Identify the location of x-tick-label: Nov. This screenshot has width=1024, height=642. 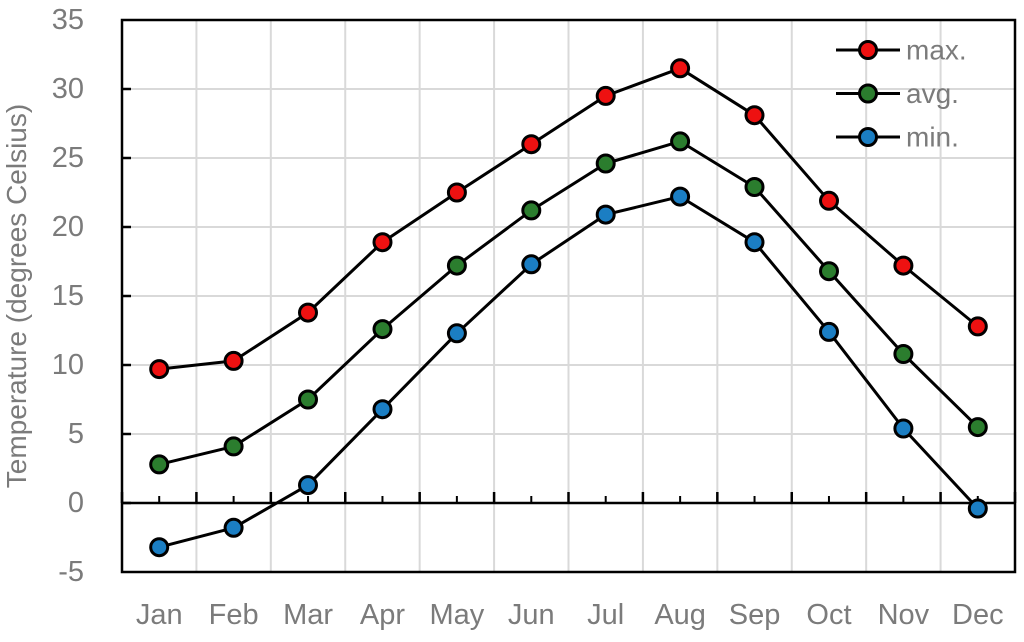
(904, 615).